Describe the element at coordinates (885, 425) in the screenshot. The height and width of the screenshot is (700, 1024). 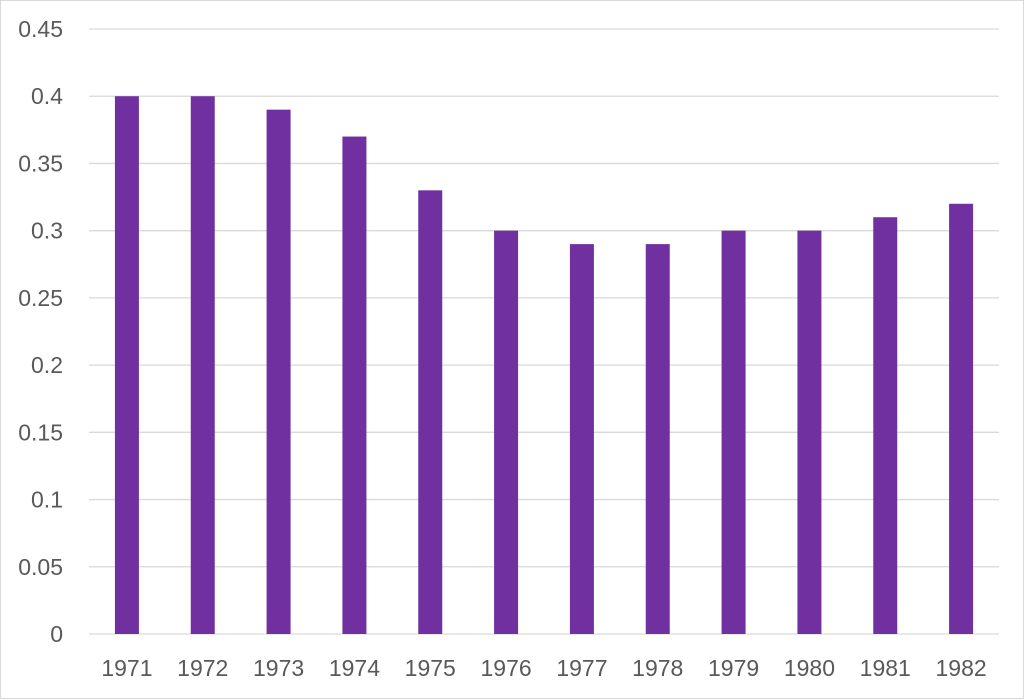
I see `bar-1981` at that location.